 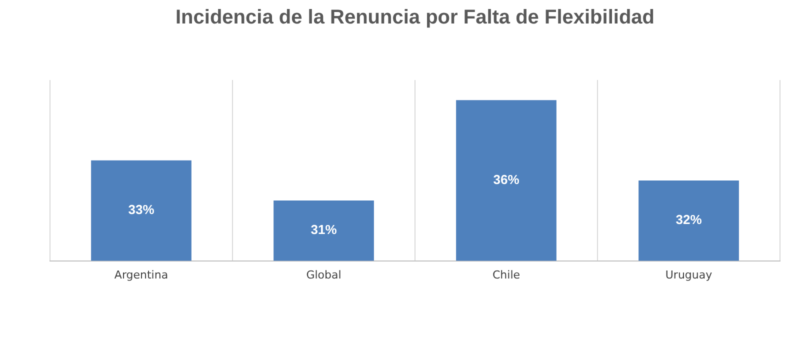 What do you see at coordinates (415, 17) in the screenshot?
I see `chart-title: Incidencia de la Renuncia por Falta de Flexibilidad` at bounding box center [415, 17].